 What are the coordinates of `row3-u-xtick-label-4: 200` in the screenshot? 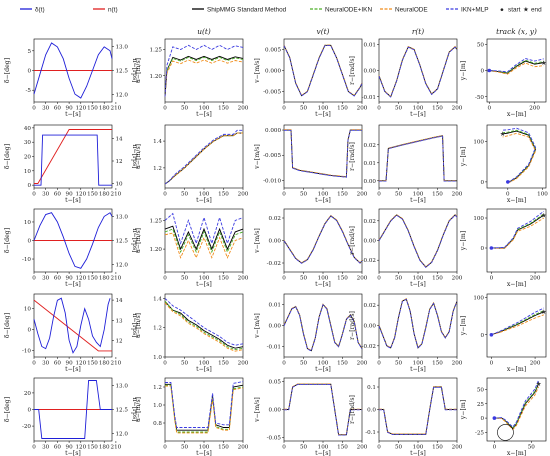 It's located at (243, 364).